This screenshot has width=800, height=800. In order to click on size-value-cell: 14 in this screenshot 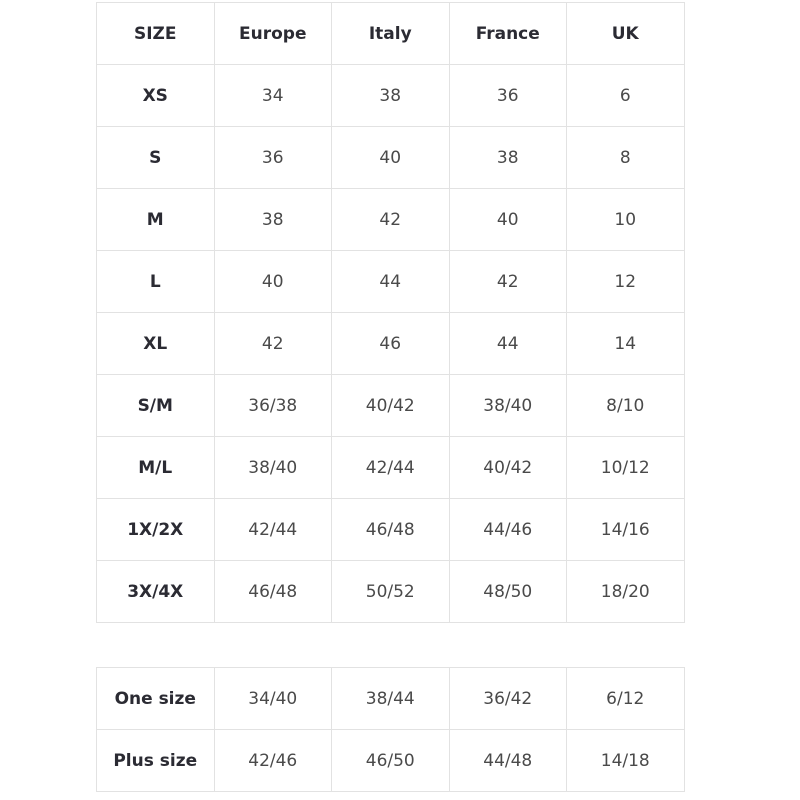, I will do `click(625, 343)`.